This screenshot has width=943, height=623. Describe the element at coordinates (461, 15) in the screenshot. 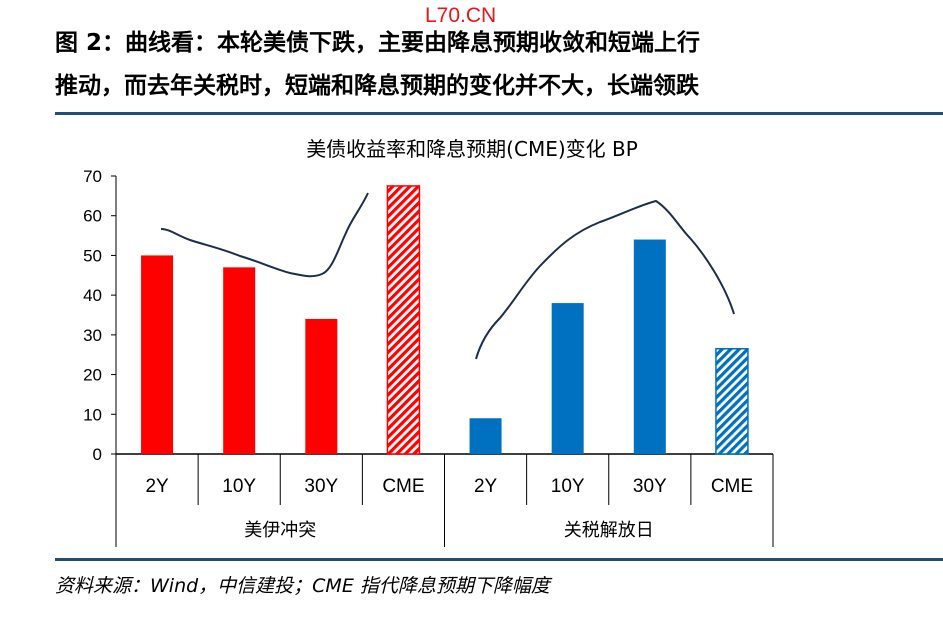

I see `watermark: L70.CN` at that location.